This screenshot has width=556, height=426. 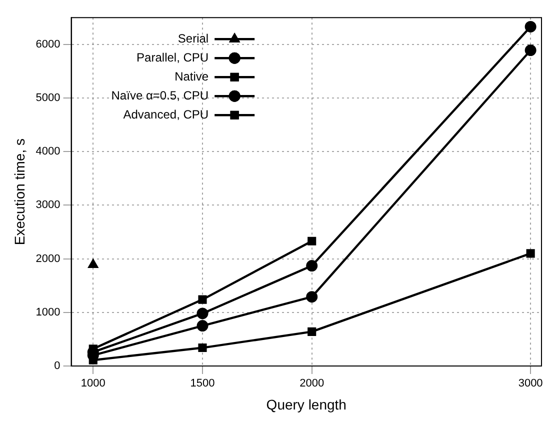 I want to click on y-tick-label: 6000, so click(x=48, y=44).